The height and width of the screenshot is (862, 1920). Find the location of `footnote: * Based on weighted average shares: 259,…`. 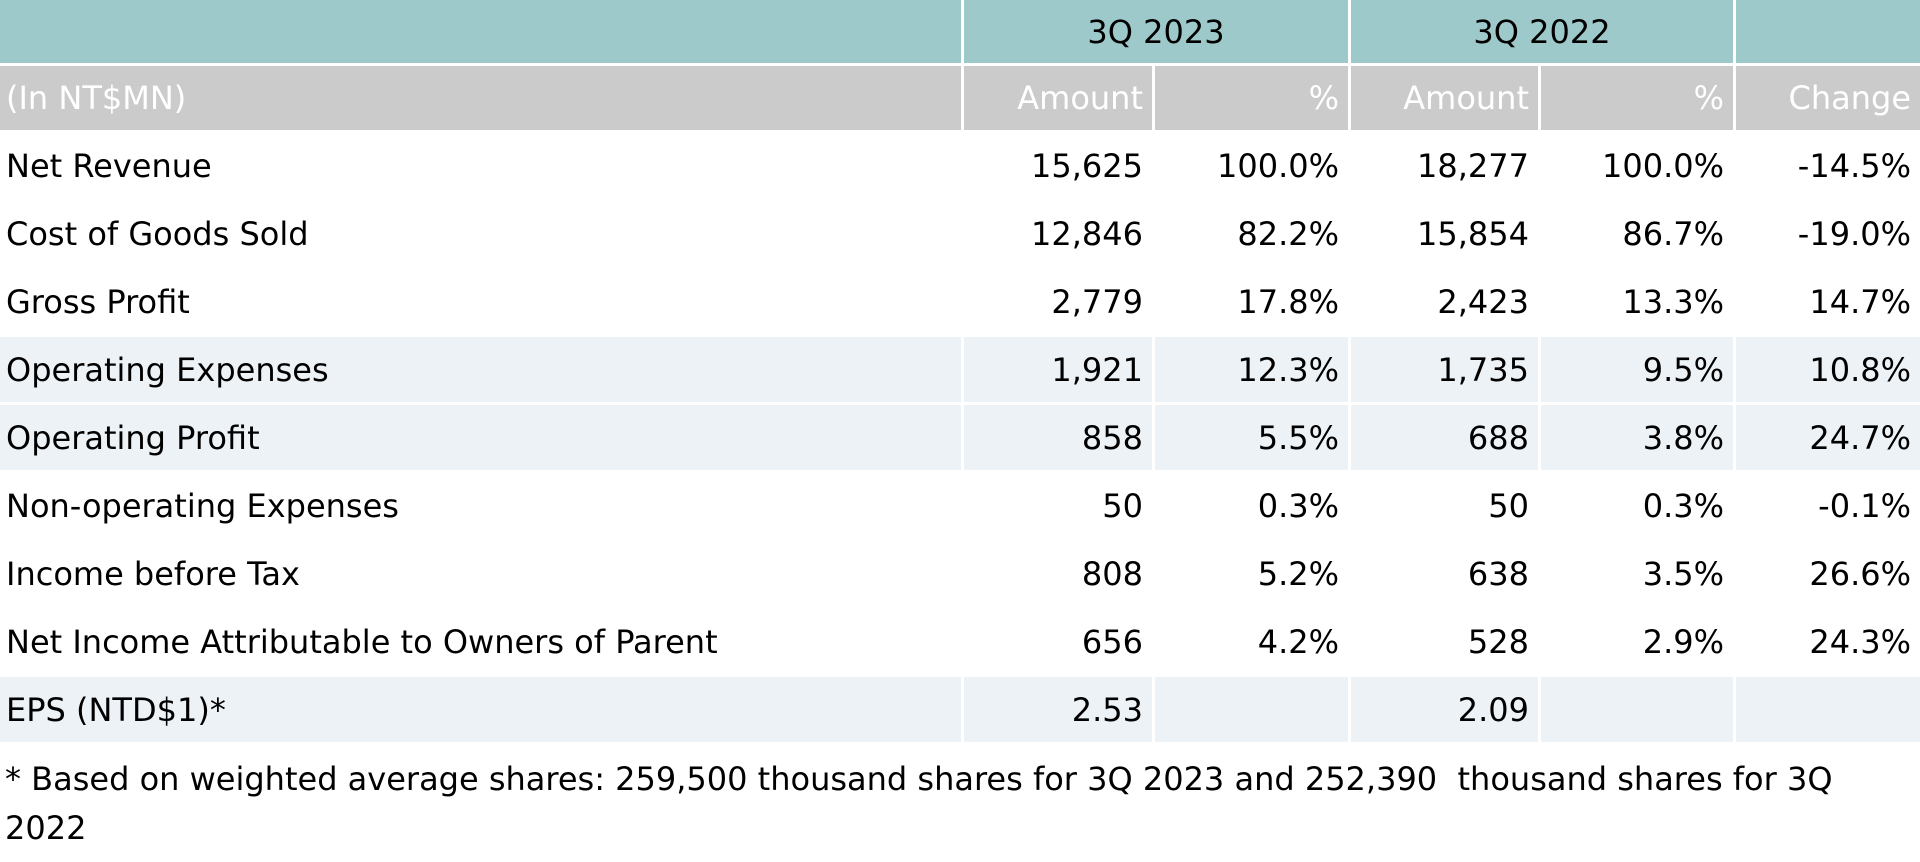

footnote: * Based on weighted average shares: 259,… is located at coordinates (960, 797).